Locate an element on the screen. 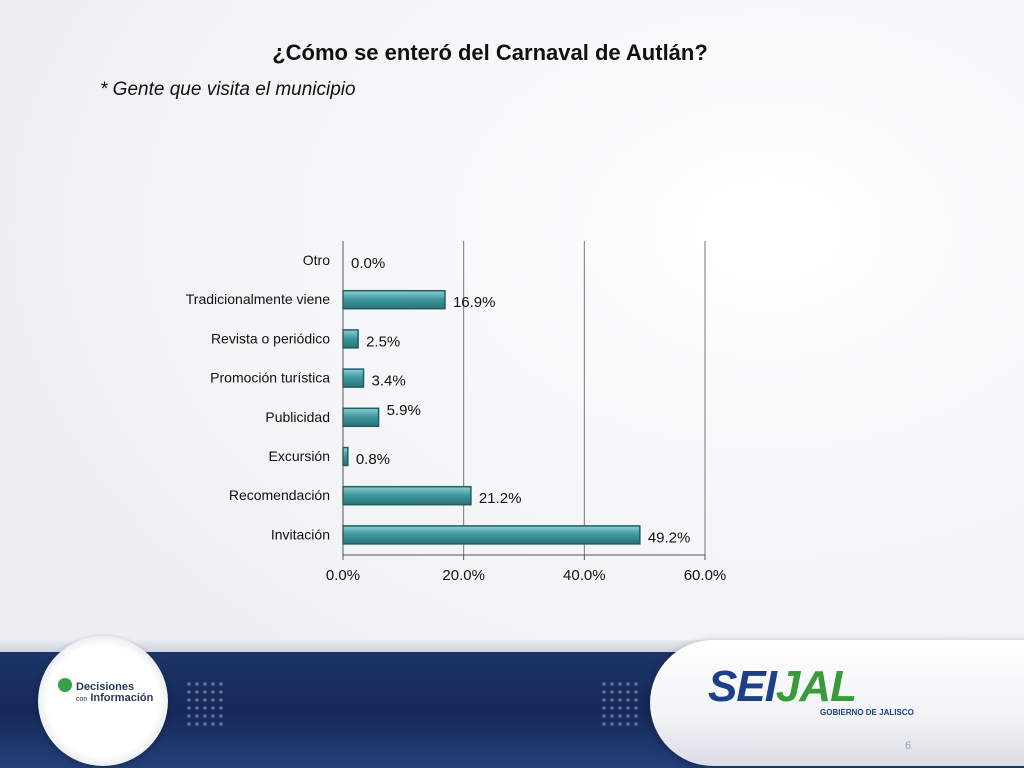 The image size is (1024, 768). slide-subtitle: * Gente que visita el municipio is located at coordinates (228, 89).